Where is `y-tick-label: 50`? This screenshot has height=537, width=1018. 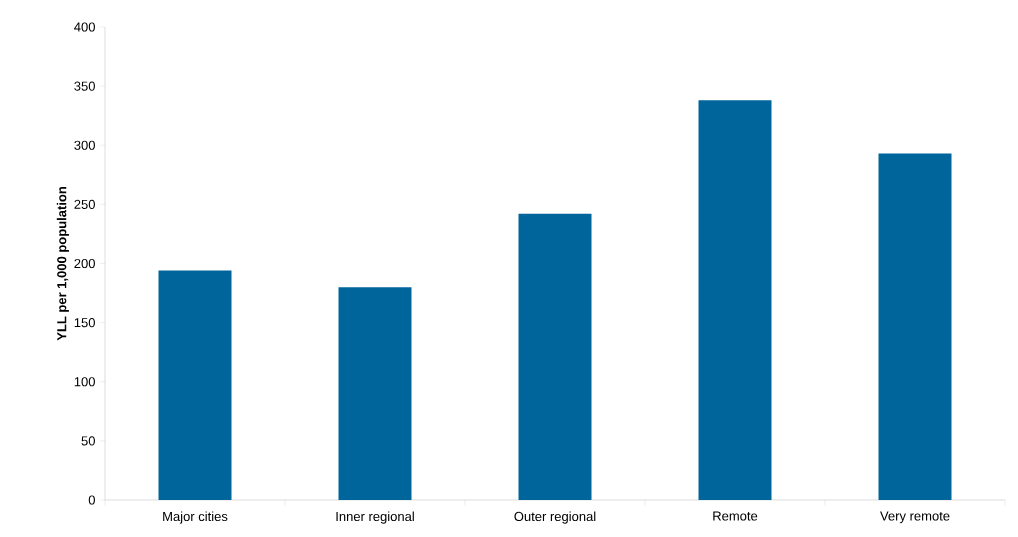
y-tick-label: 50 is located at coordinates (88, 441).